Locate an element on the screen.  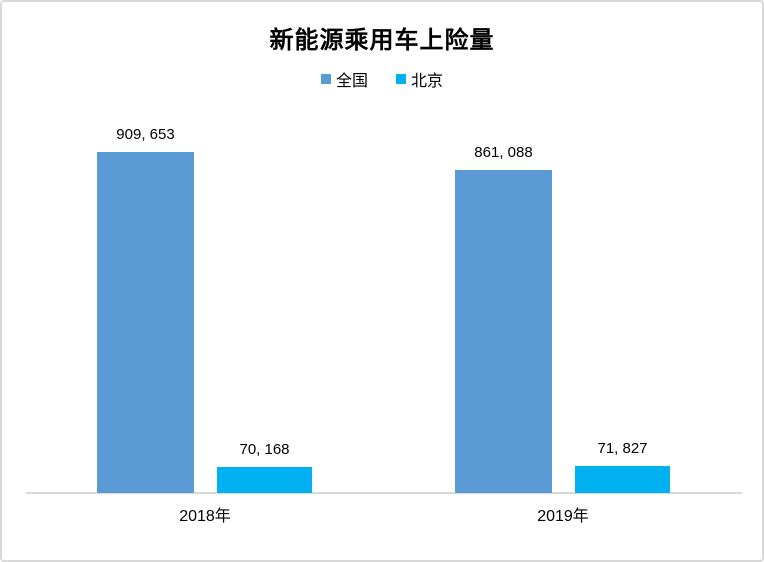
legend-marker-national is located at coordinates (325, 79).